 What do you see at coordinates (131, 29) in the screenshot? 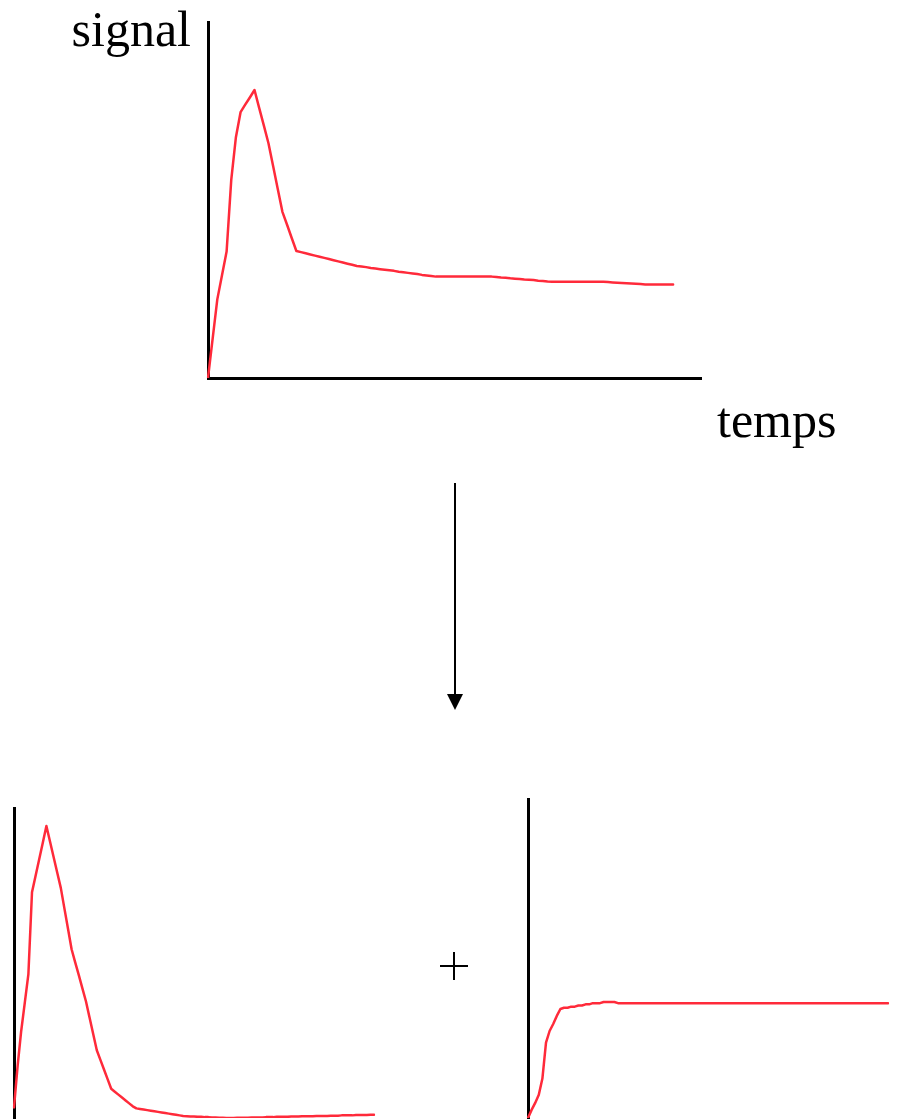
I see `y-axis-title: signal` at bounding box center [131, 29].